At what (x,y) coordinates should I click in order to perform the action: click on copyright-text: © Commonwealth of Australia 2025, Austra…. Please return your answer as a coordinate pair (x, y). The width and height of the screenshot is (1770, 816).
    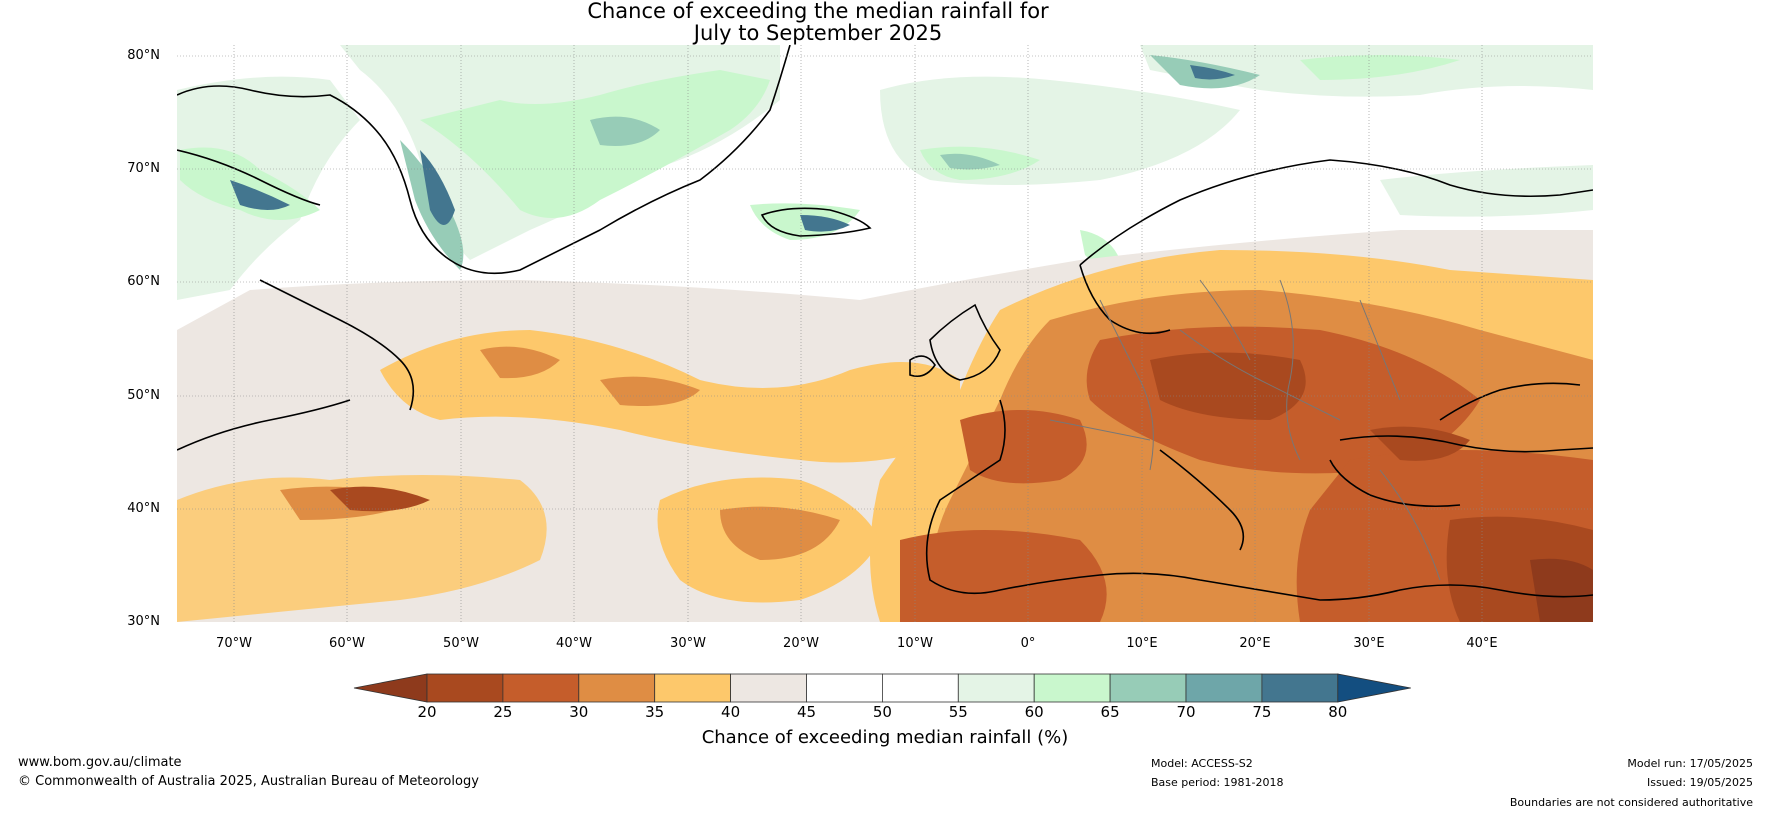
    Looking at the image, I should click on (248, 781).